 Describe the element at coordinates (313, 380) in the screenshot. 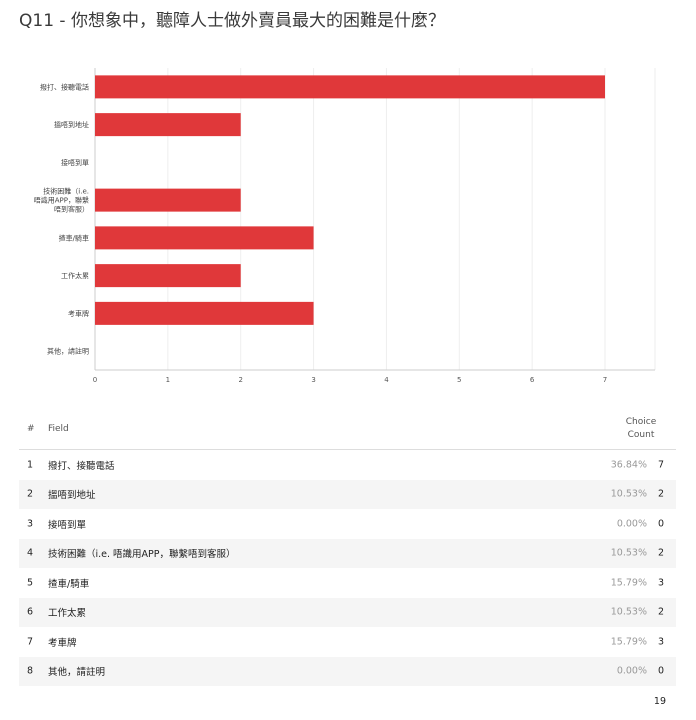

I see `x-tick-label: 3` at that location.